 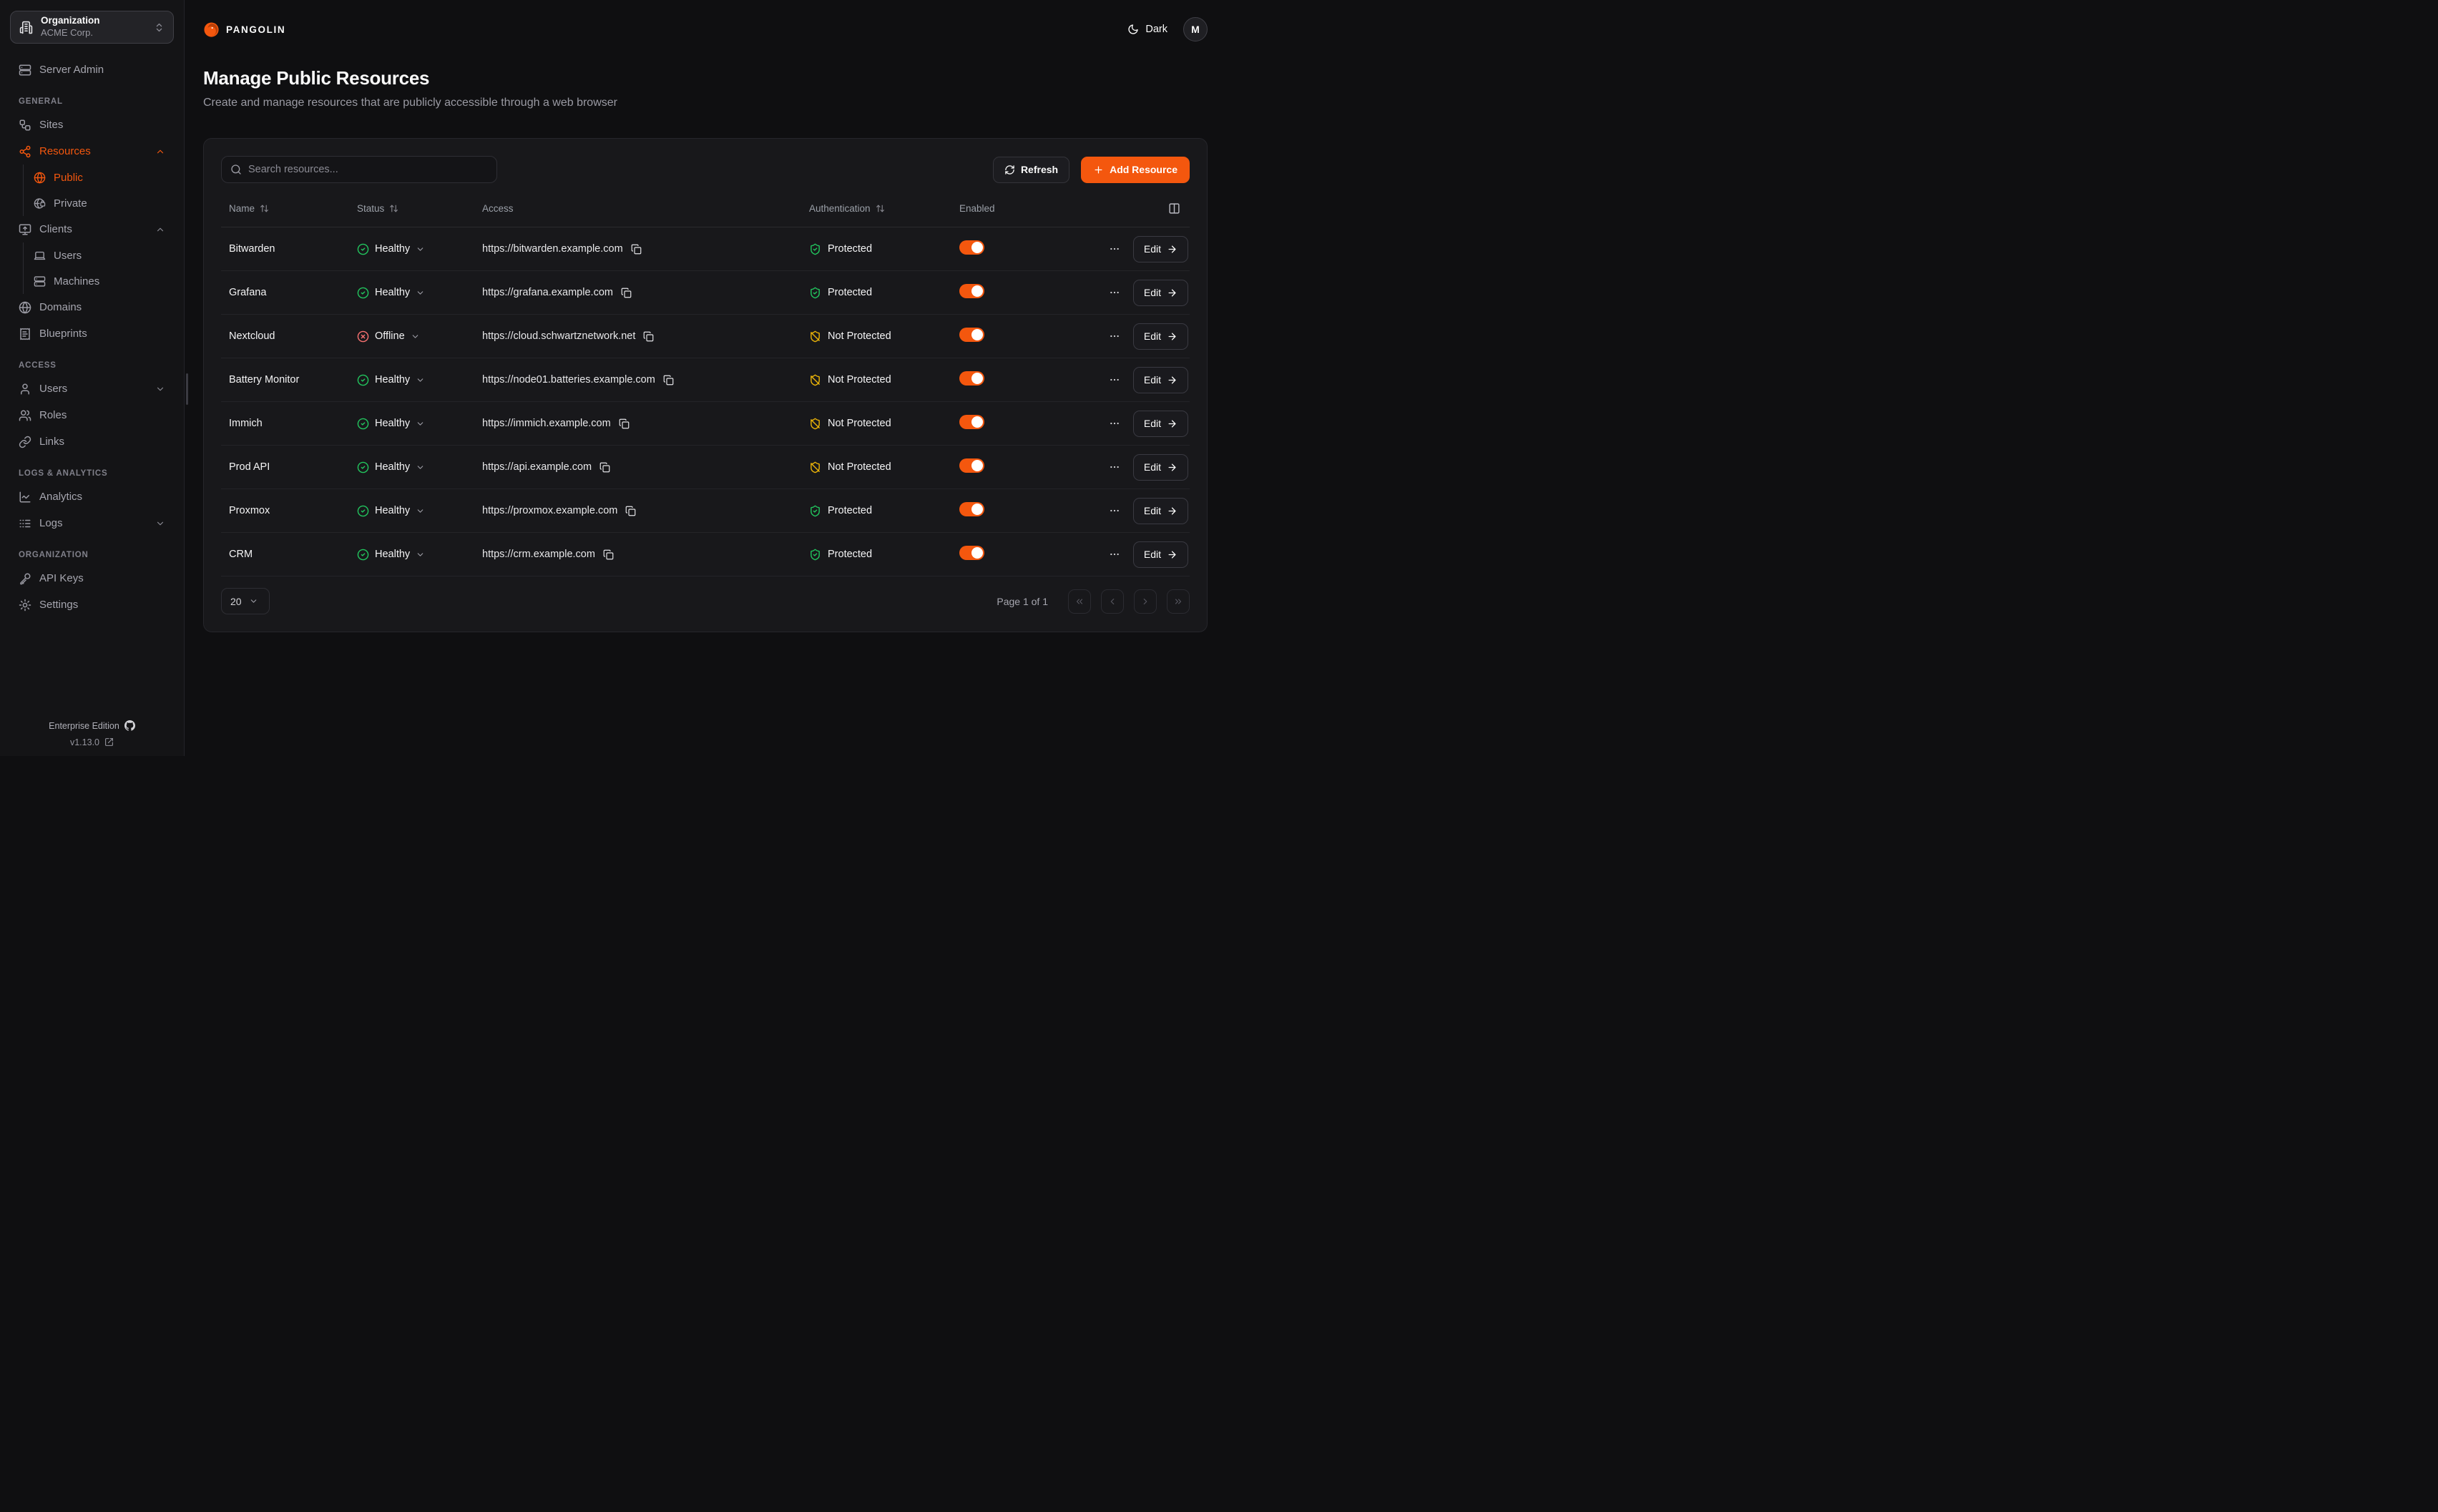 What do you see at coordinates (92, 388) in the screenshot?
I see `sidebar-item-users: Users` at bounding box center [92, 388].